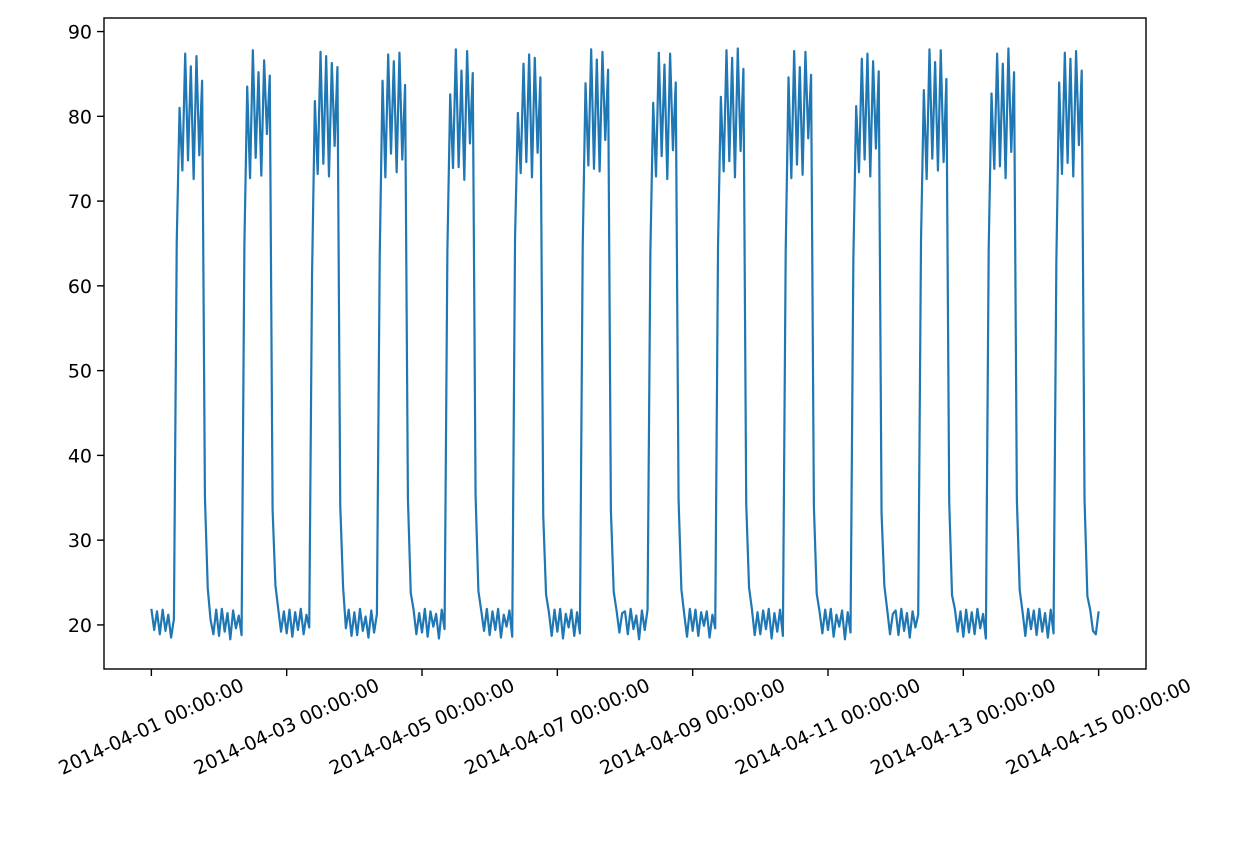 This screenshot has height=852, width=1252. What do you see at coordinates (80, 541) in the screenshot?
I see `y-tick-label: 30` at bounding box center [80, 541].